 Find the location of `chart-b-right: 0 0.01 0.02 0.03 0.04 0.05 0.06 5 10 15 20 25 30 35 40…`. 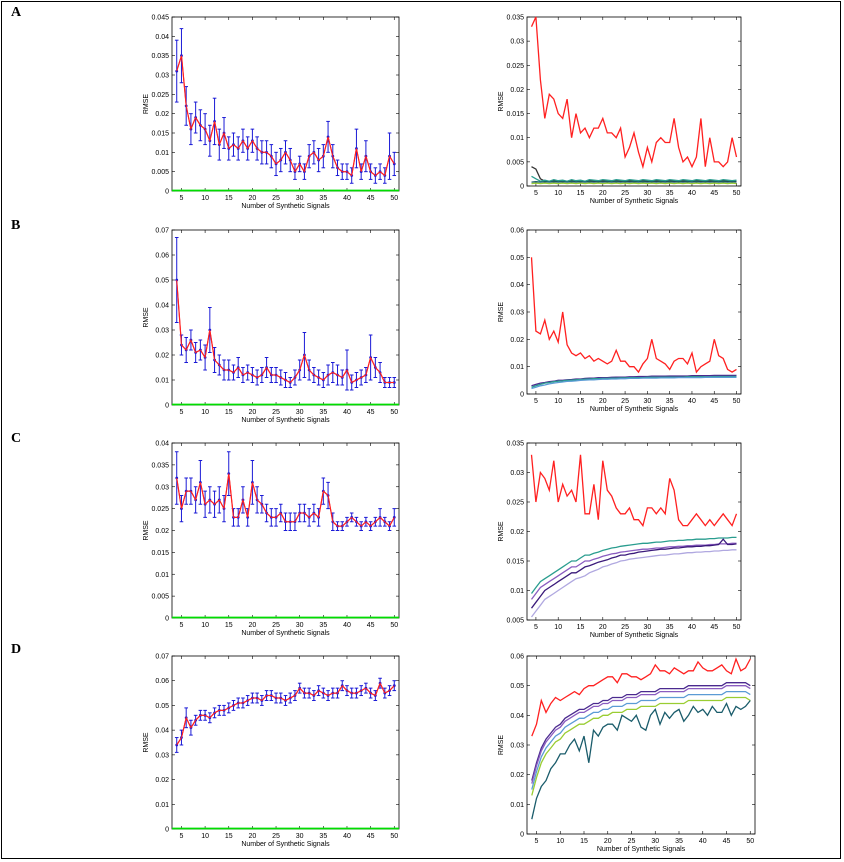

chart-b-right: 0 0.01 0.02 0.03 0.04 0.05 0.06 5 10 15 20 25 30 35 40… is located at coordinates (620, 320).